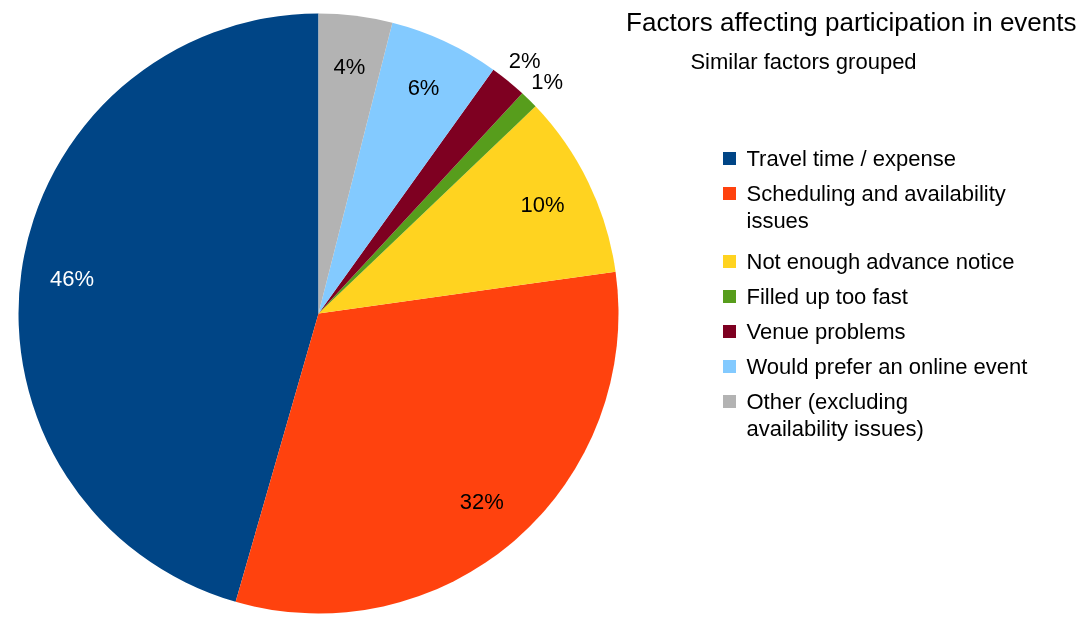 Image resolution: width=1082 pixels, height=623 pixels. What do you see at coordinates (876, 206) in the screenshot?
I see `legend-label: Scheduling and availability issues` at bounding box center [876, 206].